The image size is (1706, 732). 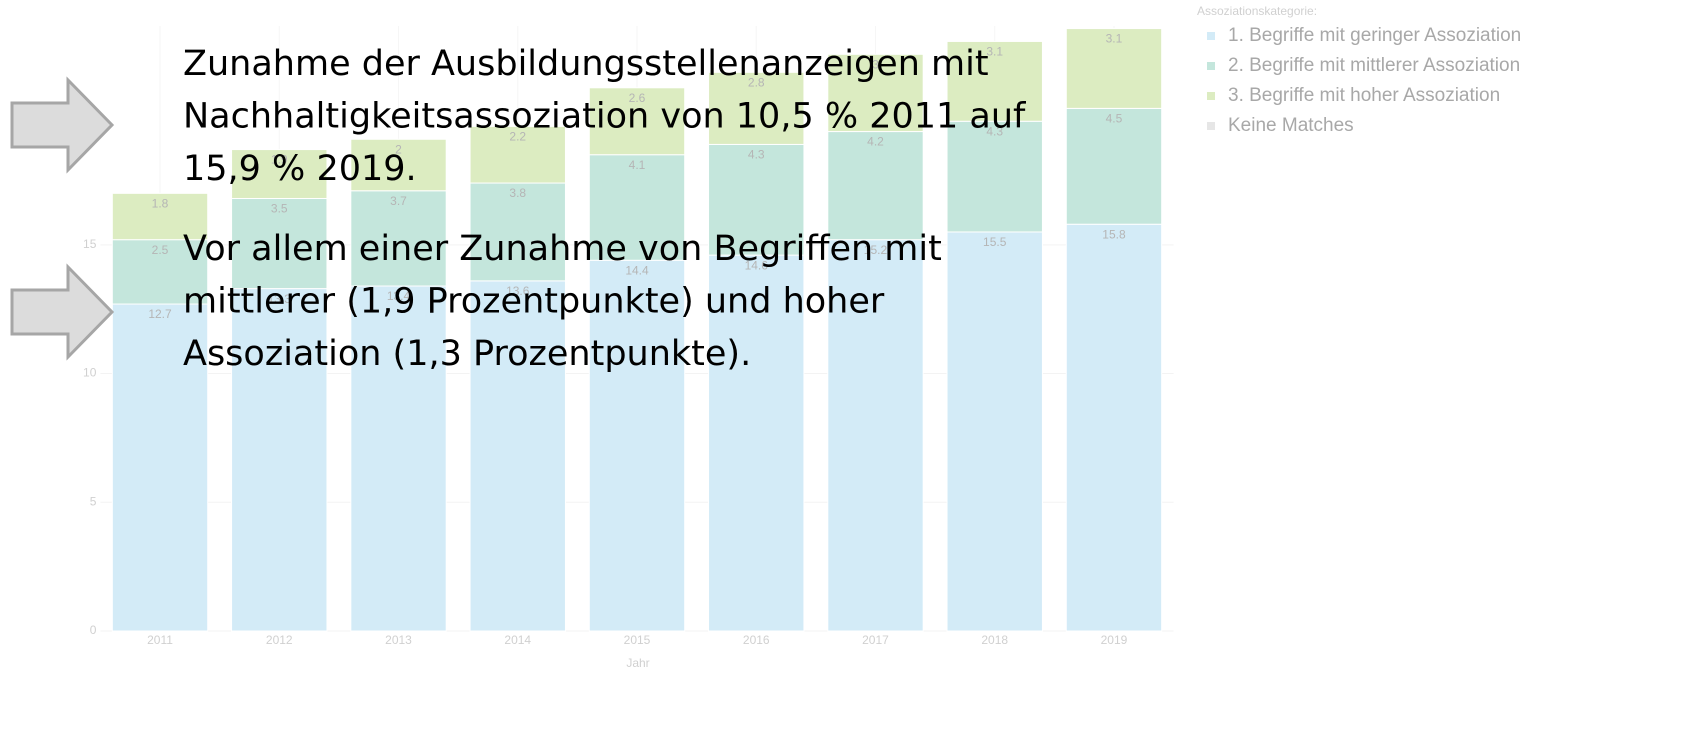 I want to click on value-label: 3, so click(x=875, y=64).